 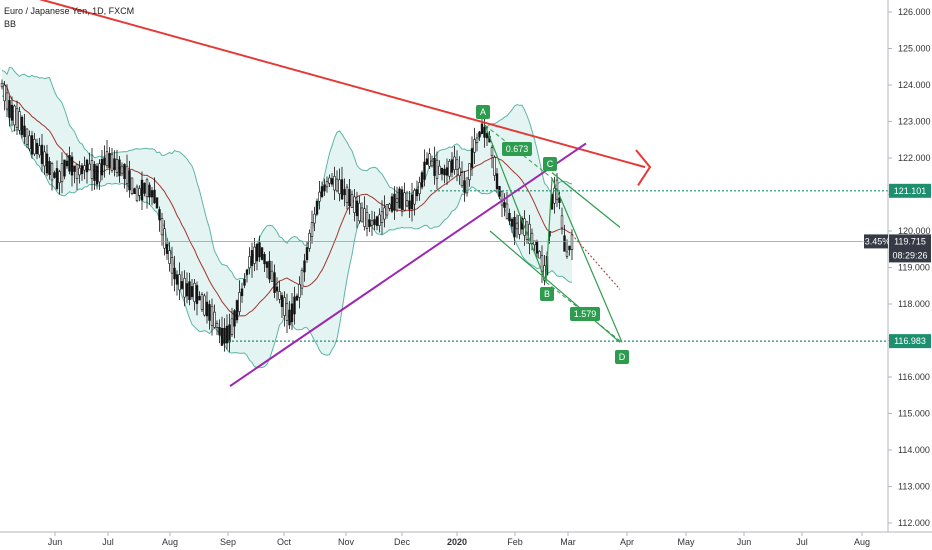 I want to click on time-tick-label: Jun, so click(x=744, y=542).